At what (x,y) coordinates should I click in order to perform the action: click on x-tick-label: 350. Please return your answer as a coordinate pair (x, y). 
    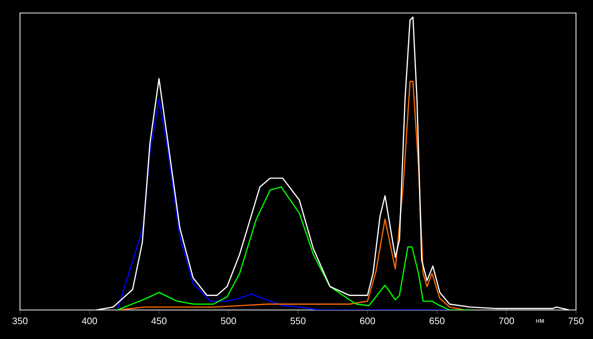
    Looking at the image, I should click on (20, 321).